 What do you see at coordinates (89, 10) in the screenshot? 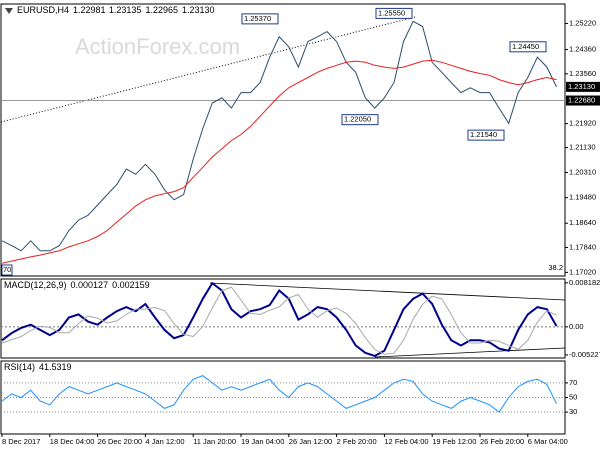
I see `title-value: 1.22981` at bounding box center [89, 10].